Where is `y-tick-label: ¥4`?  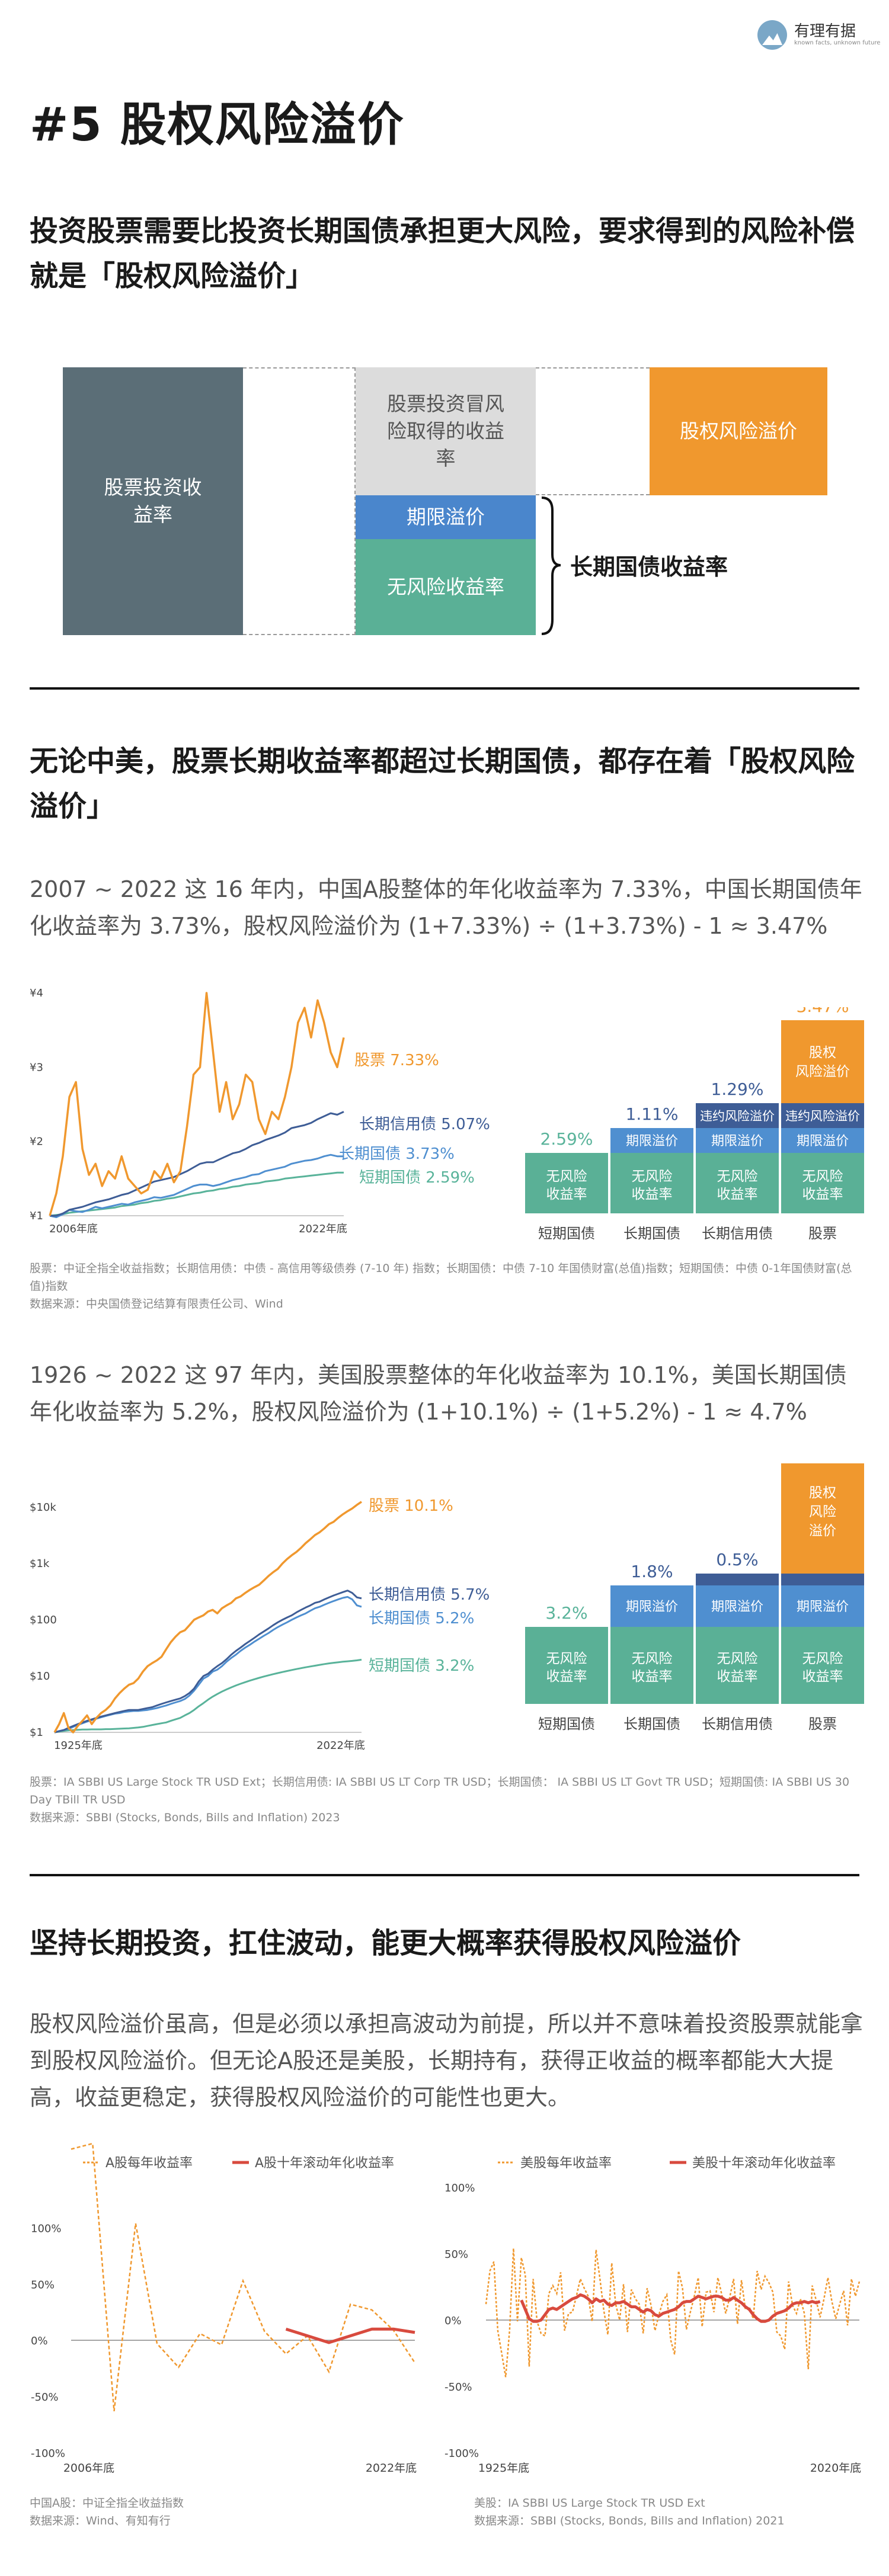 y-tick-label: ¥4 is located at coordinates (36, 993).